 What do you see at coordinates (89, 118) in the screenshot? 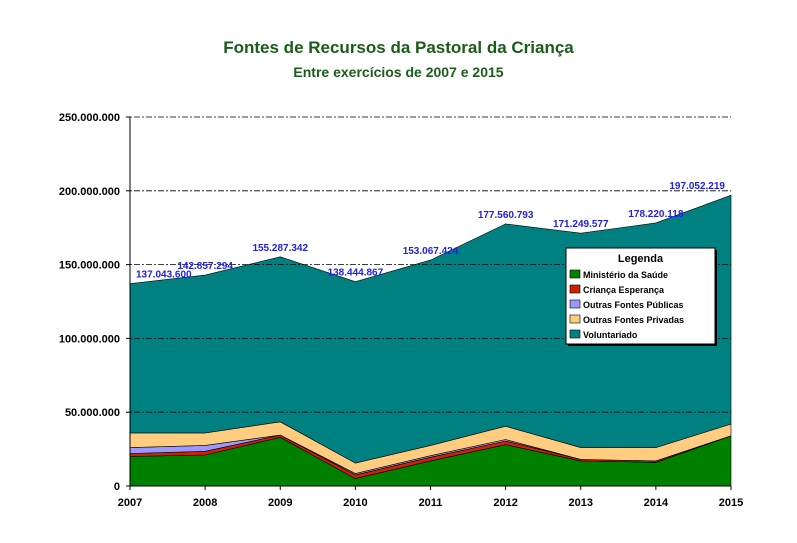
I see `y-tick-label-5: 250.000.000` at bounding box center [89, 118].